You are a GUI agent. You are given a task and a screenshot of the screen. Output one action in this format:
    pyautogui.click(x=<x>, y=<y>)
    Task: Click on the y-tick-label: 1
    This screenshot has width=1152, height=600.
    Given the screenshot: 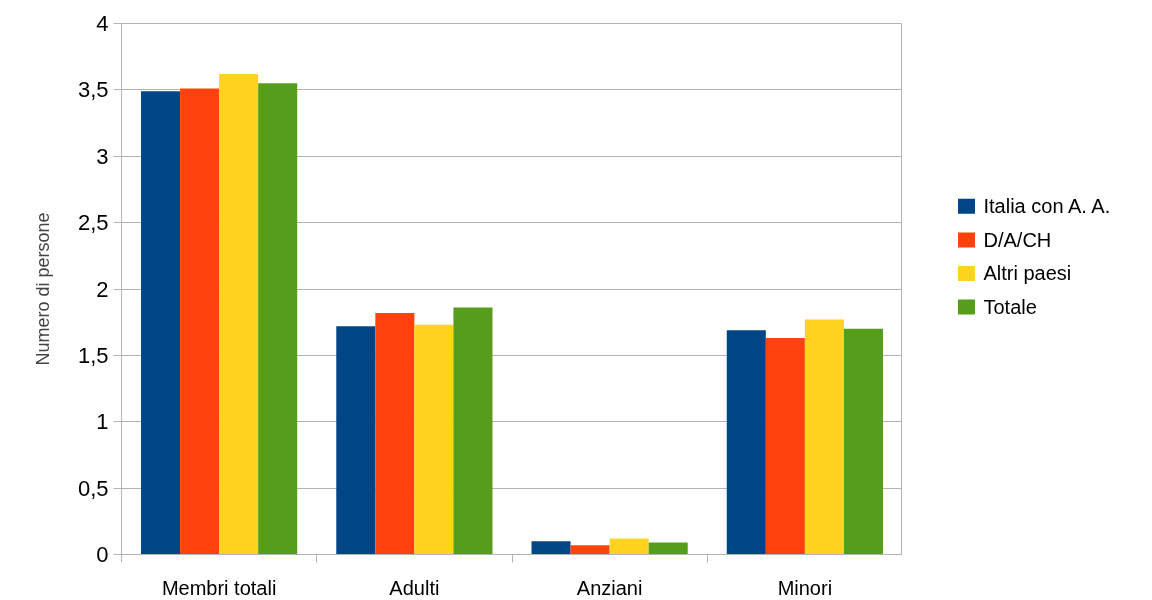 What is the action you would take?
    pyautogui.click(x=102, y=422)
    